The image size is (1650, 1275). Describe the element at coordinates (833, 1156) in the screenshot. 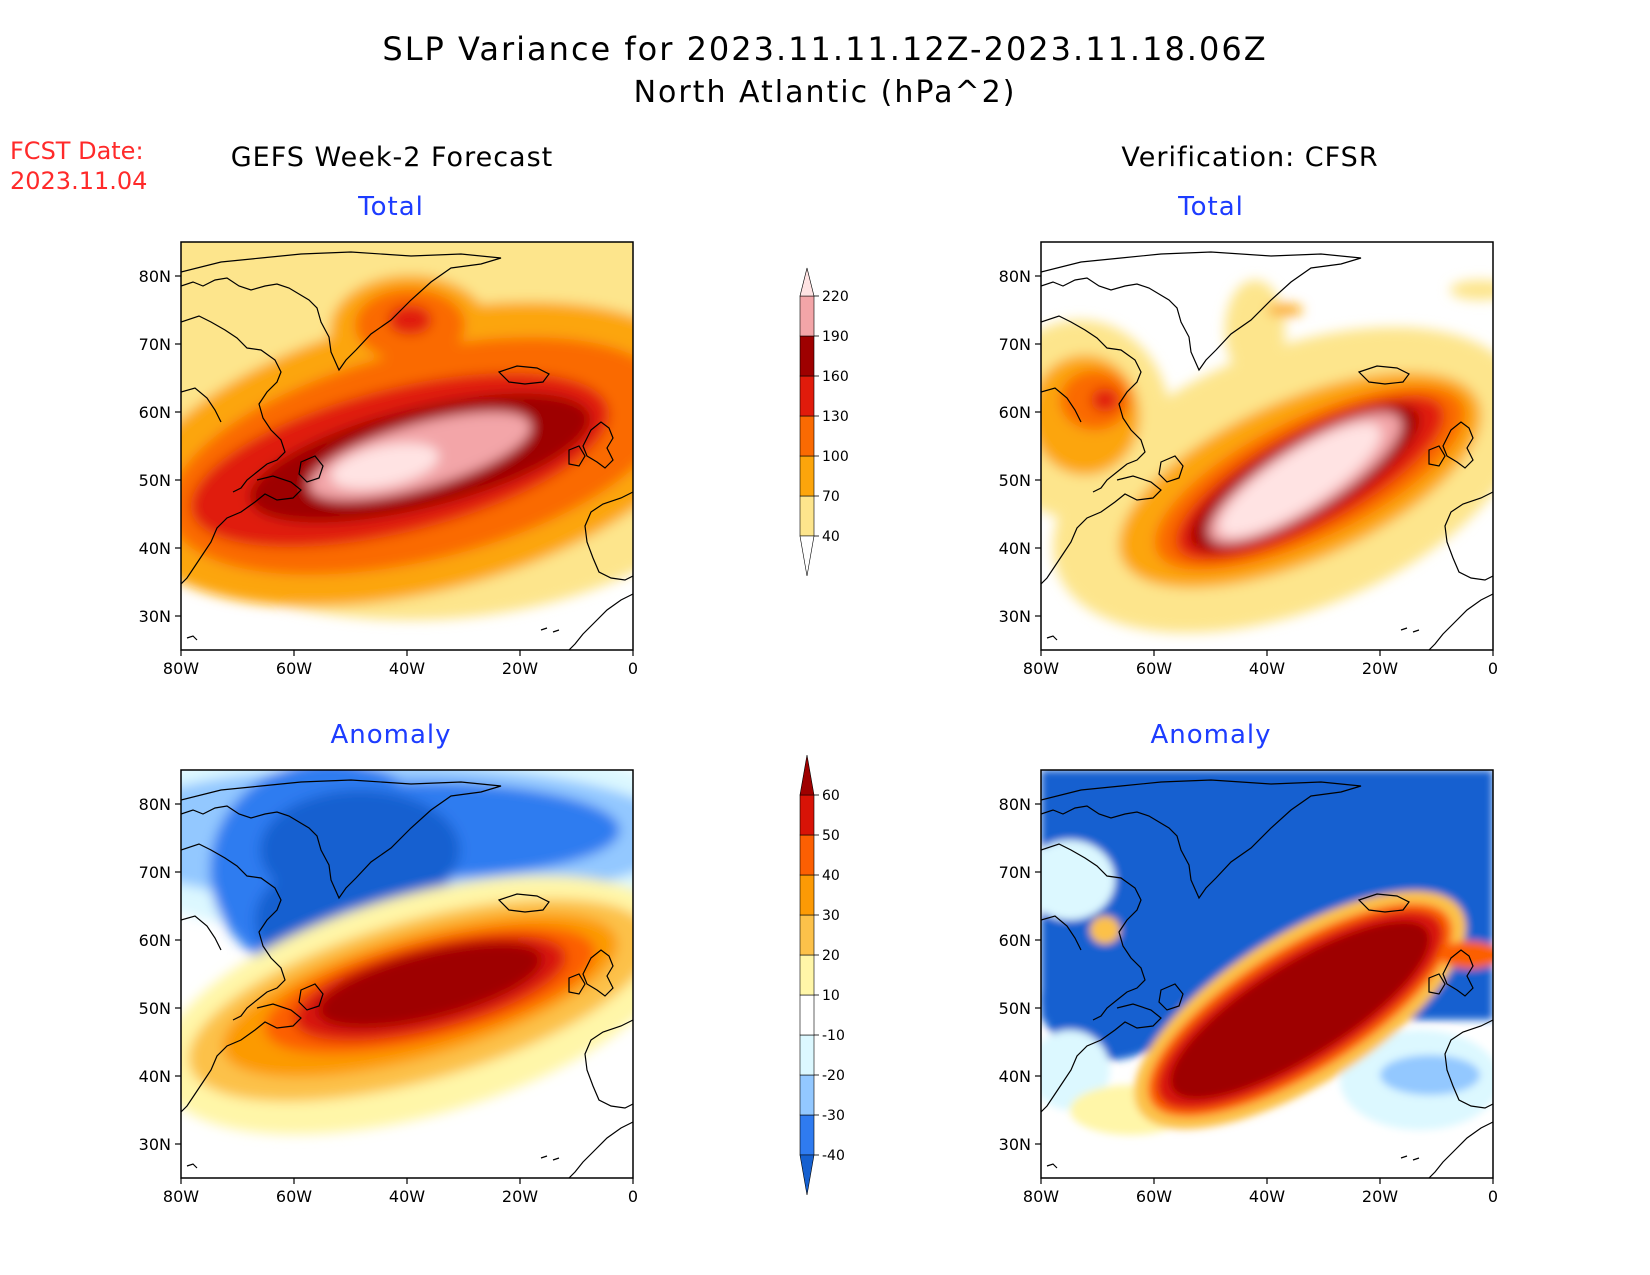

I see `colorbar-level-label: -40` at that location.